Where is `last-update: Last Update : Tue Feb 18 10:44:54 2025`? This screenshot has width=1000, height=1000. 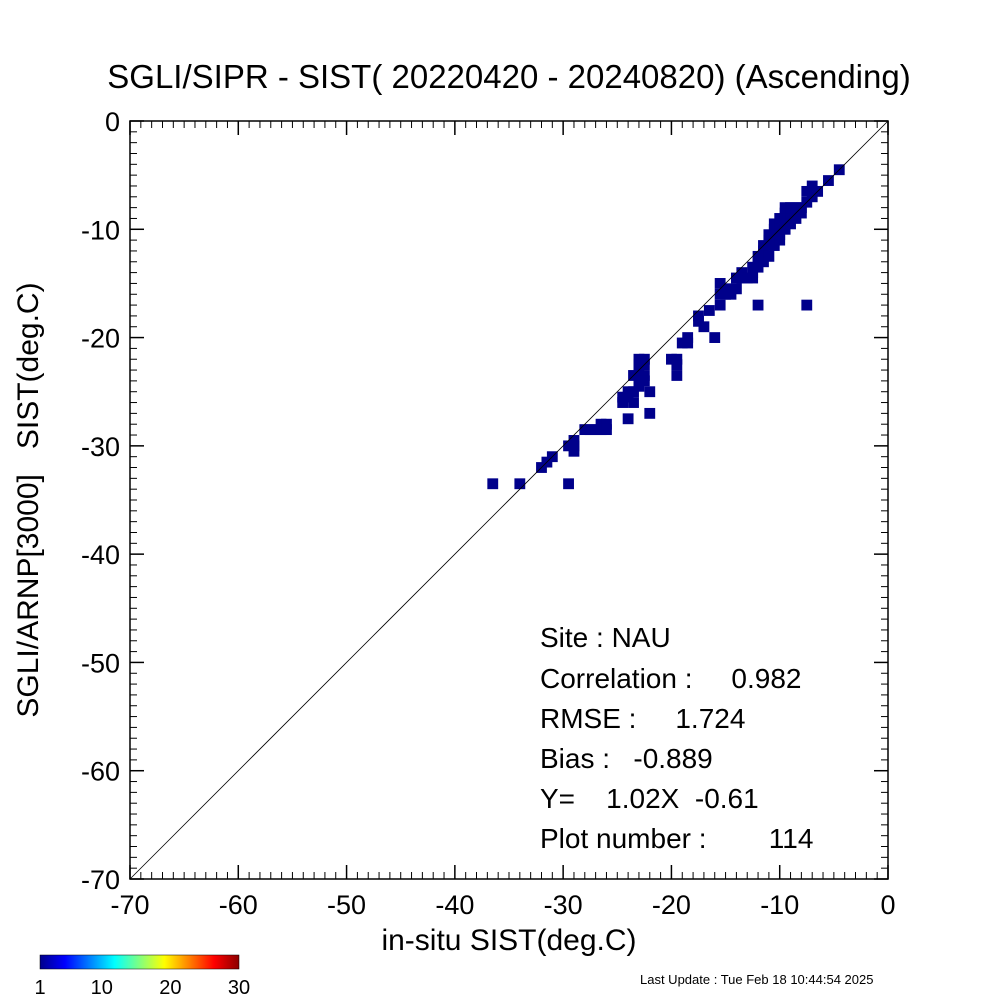 last-update: Last Update : Tue Feb 18 10:44:54 2025 is located at coordinates (756, 979).